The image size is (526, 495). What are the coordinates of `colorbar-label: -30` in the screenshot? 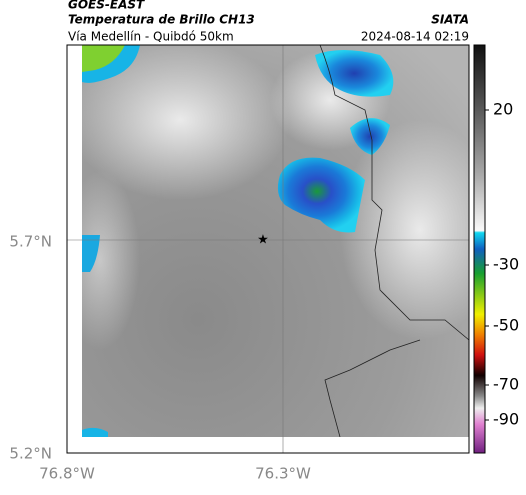 It's located at (506, 264).